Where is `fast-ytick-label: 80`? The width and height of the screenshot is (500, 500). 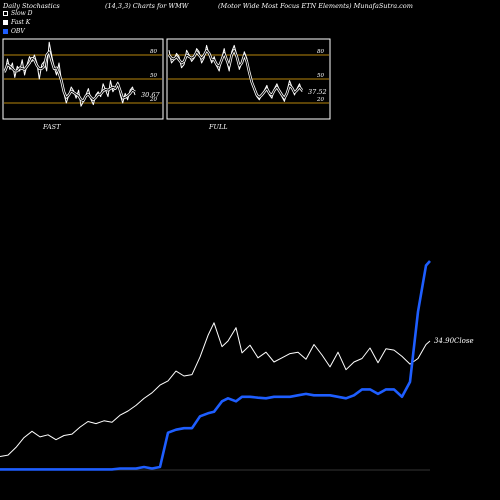 fast-ytick-label: 80 is located at coordinates (153, 52).